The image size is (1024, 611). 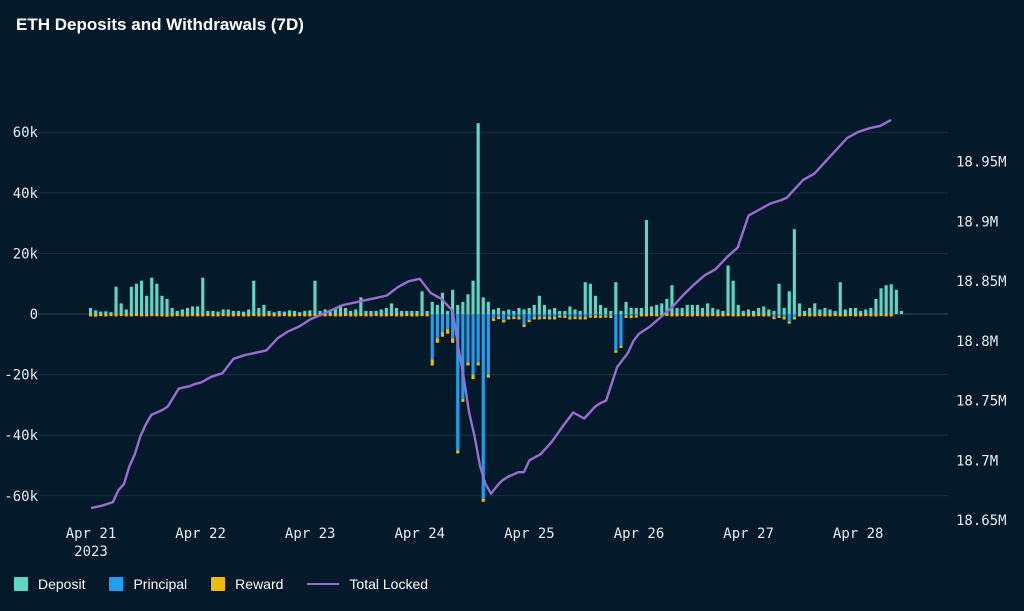 What do you see at coordinates (21, 584) in the screenshot?
I see `deposit-swatch-icon` at bounding box center [21, 584].